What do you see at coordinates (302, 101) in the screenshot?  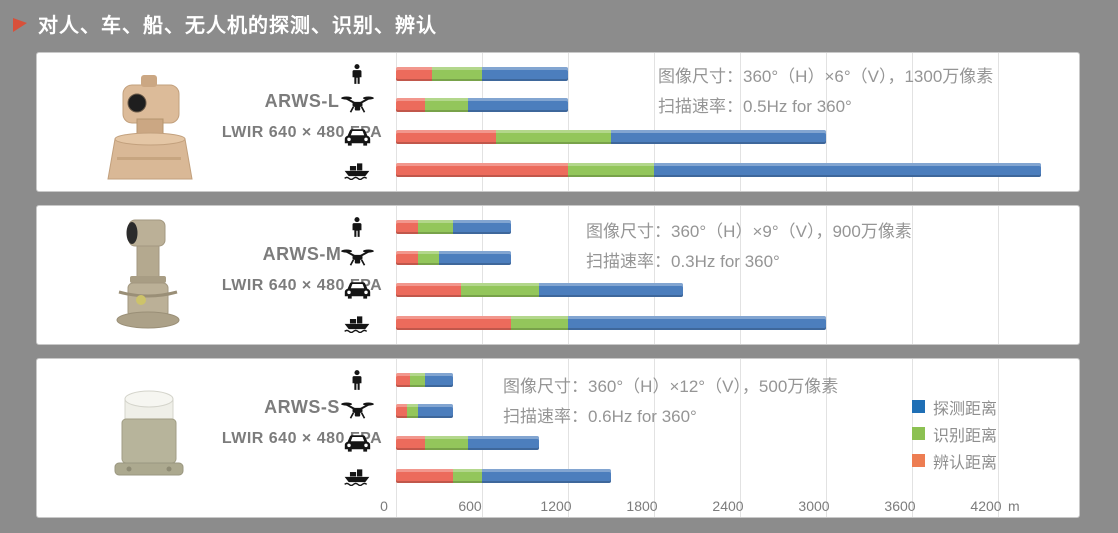 I see `model-name: ARWS-L` at bounding box center [302, 101].